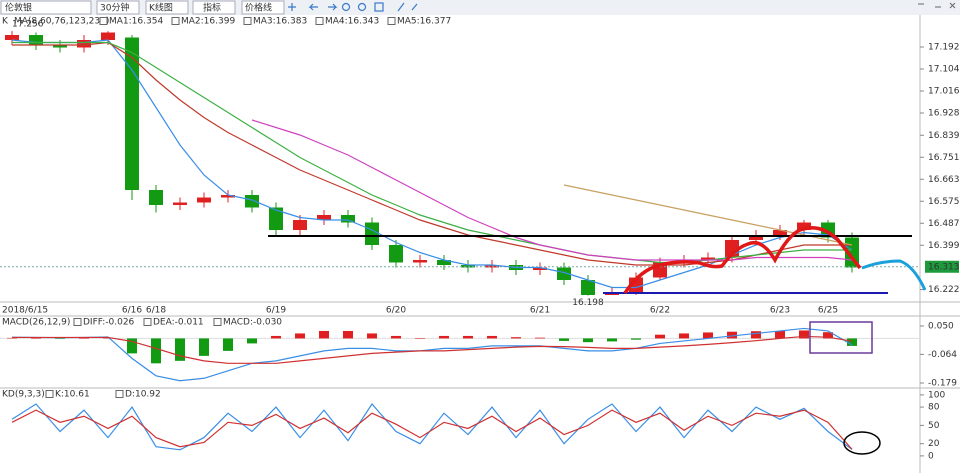 The height and width of the screenshot is (473, 960). What do you see at coordinates (18, 8) in the screenshot?
I see `symbol: 伦敦银` at bounding box center [18, 8].